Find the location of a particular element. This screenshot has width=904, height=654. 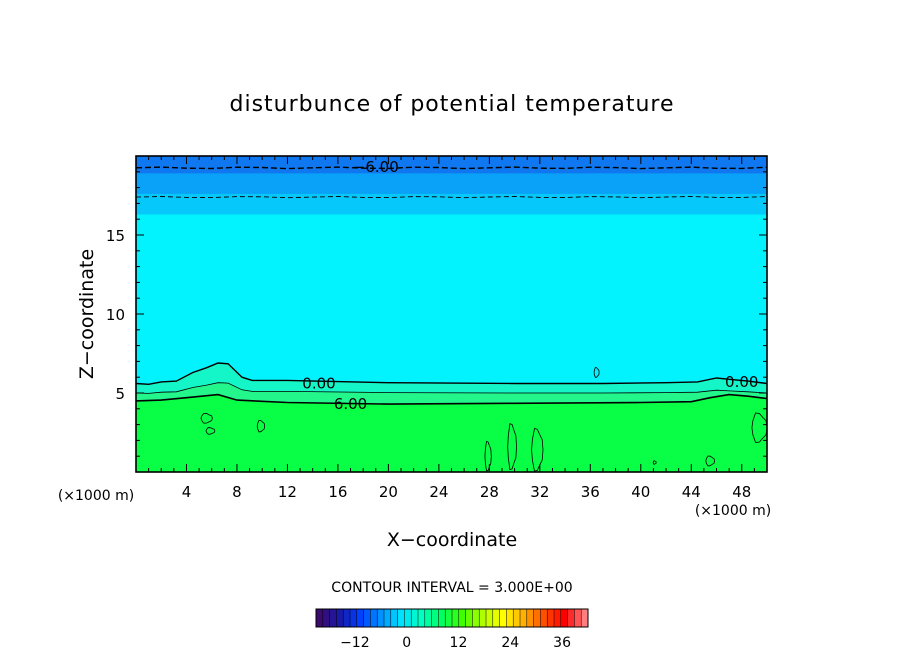

y-tick-label: 10 is located at coordinates (115, 315).